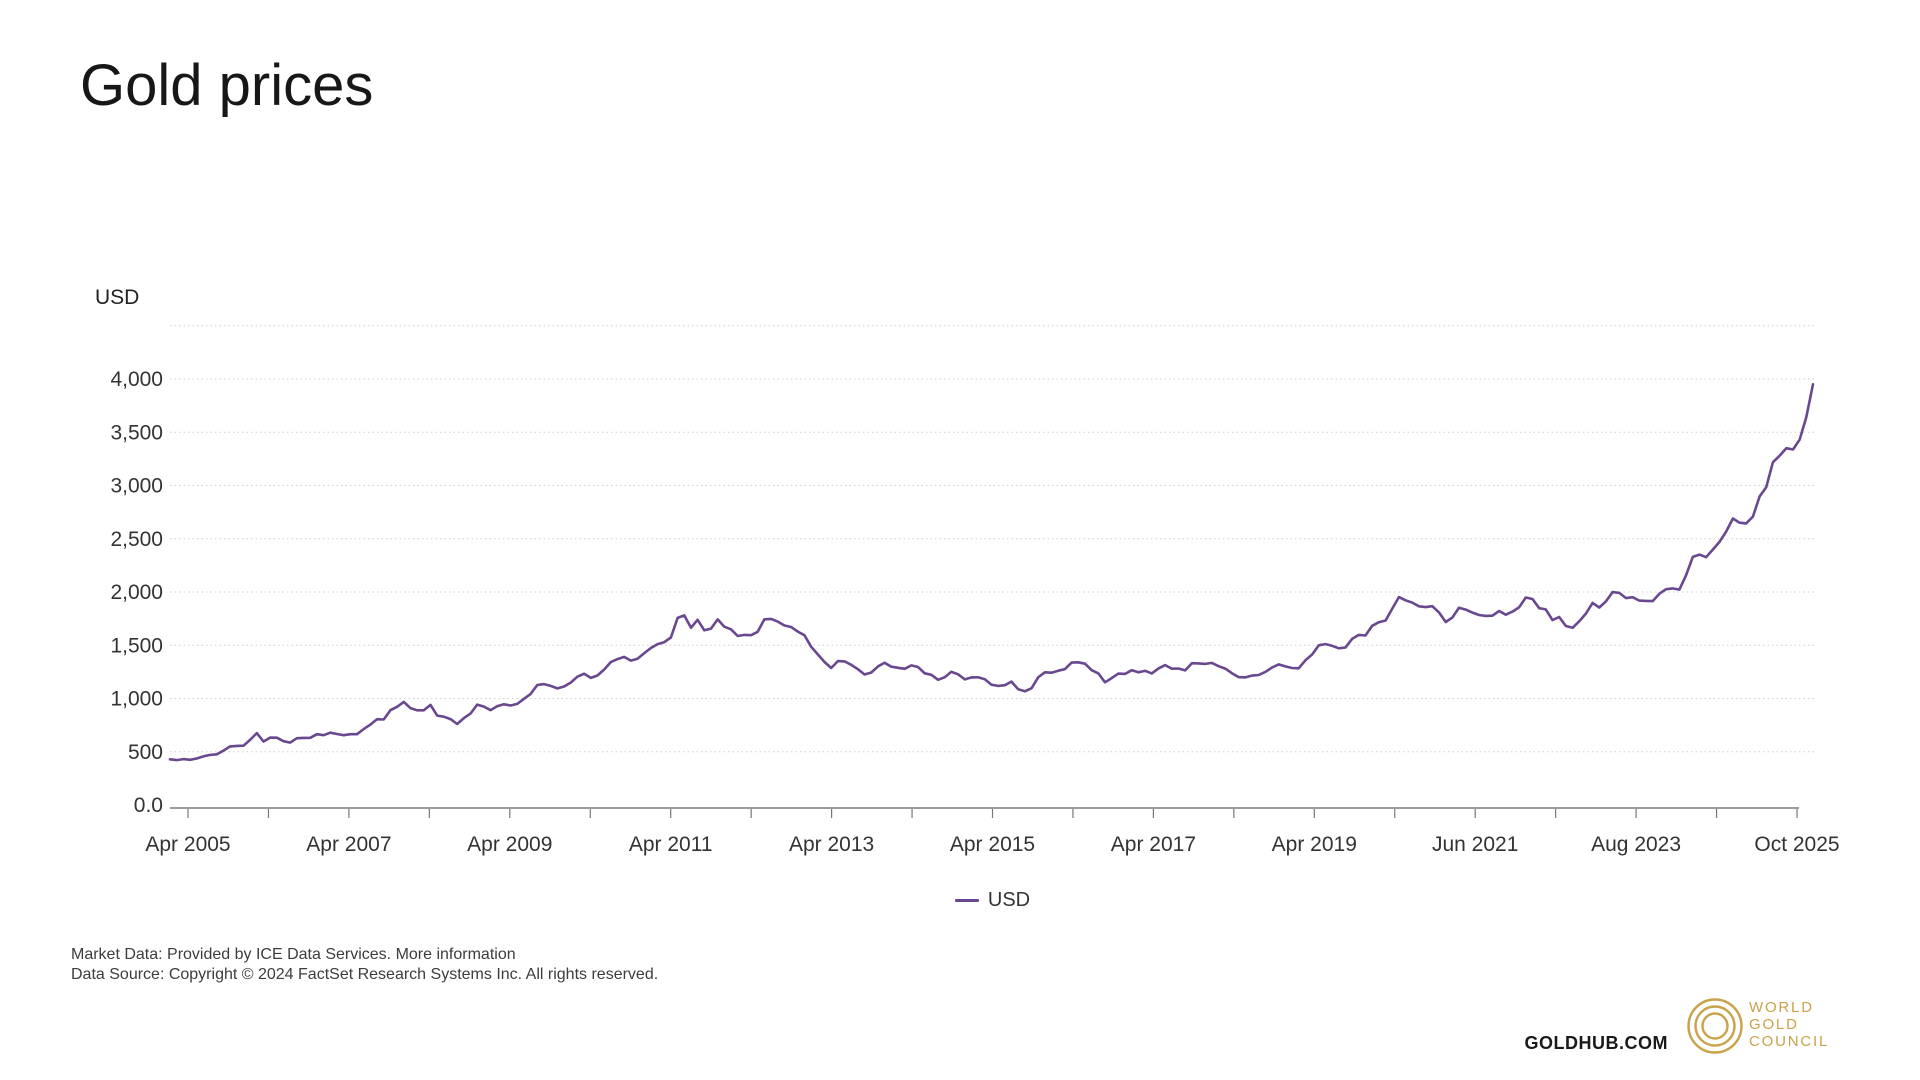 Image resolution: width=1920 pixels, height=1080 pixels. Describe the element at coordinates (136, 592) in the screenshot. I see `y-tick-label: 2,000` at that location.